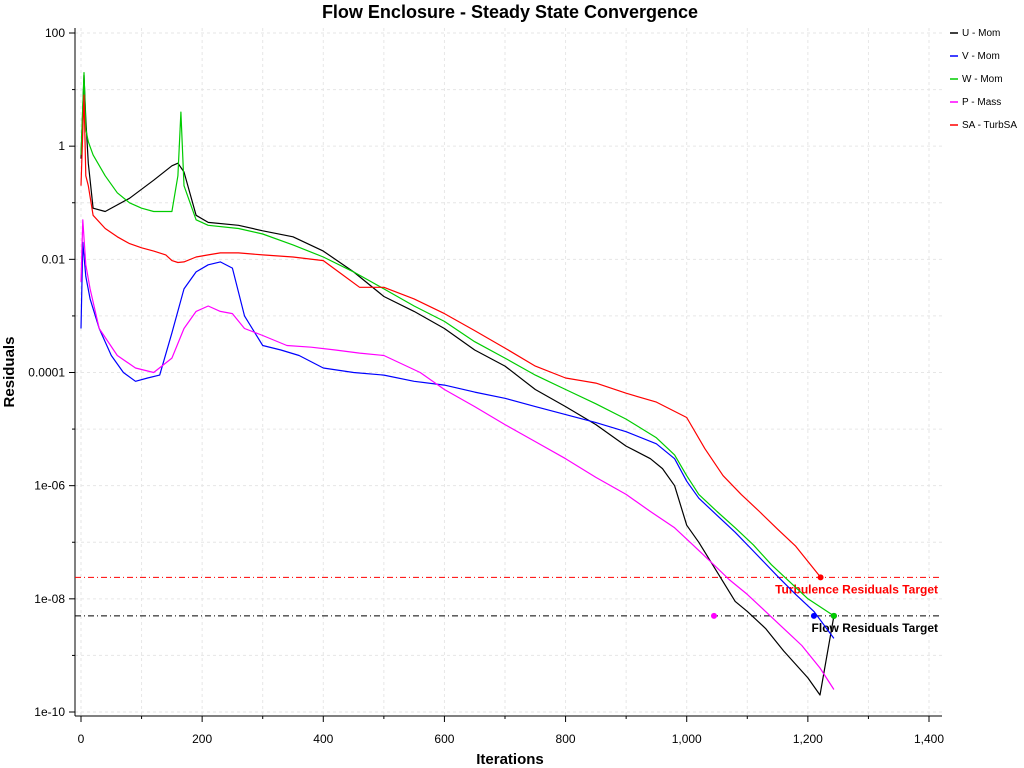 The width and height of the screenshot is (1024, 768). I want to click on target-label: Turbulence Residuals Target, so click(856, 589).